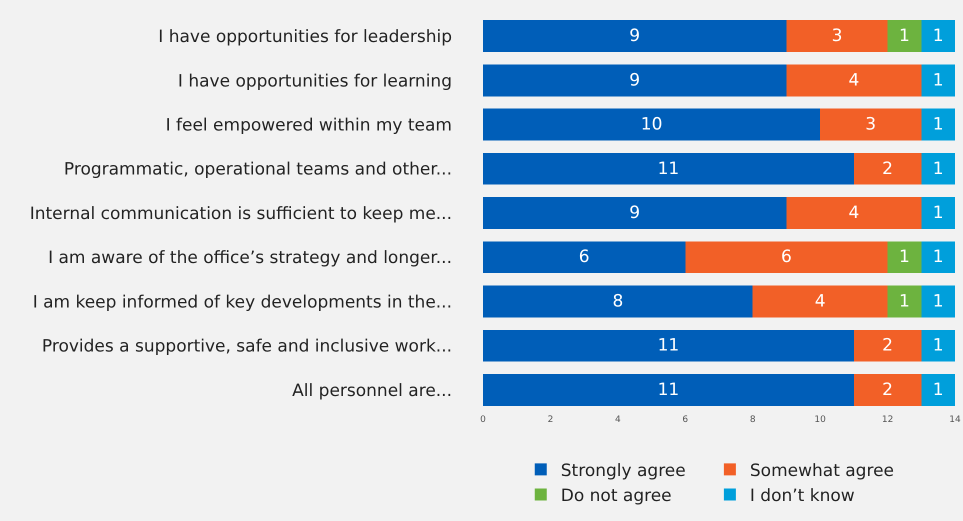 This screenshot has width=963, height=521. I want to click on data-label: 8, so click(618, 301).